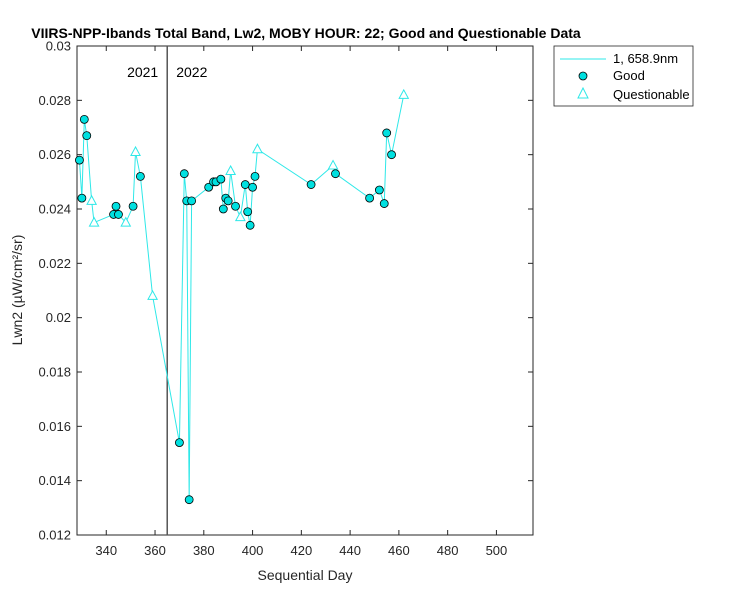 Image resolution: width=750 pixels, height=600 pixels. Describe the element at coordinates (142, 72) in the screenshot. I see `year-label-2021: 2021` at that location.